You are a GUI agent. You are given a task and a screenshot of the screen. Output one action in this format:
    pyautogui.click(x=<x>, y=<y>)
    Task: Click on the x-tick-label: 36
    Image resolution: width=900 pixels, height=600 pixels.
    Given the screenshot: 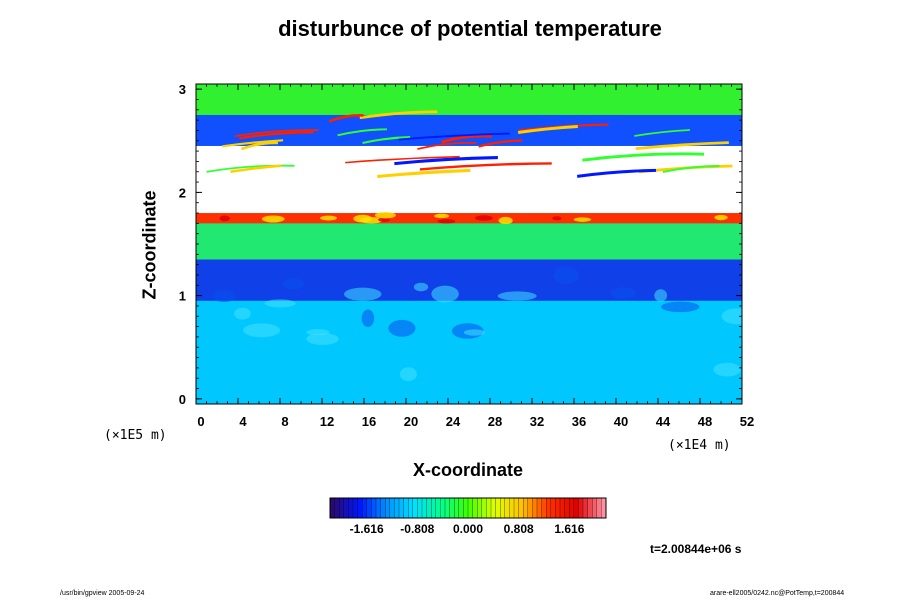 What is the action you would take?
    pyautogui.click(x=579, y=421)
    